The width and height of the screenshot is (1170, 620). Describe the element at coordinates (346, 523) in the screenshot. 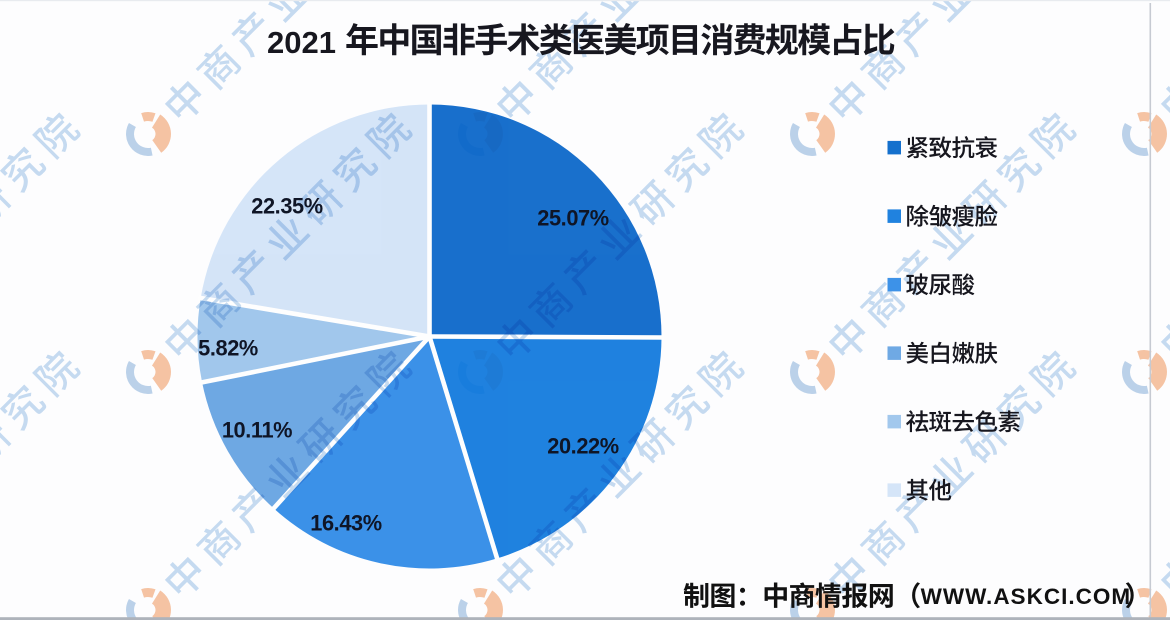

I see `svg-text: 16.43%` at that location.